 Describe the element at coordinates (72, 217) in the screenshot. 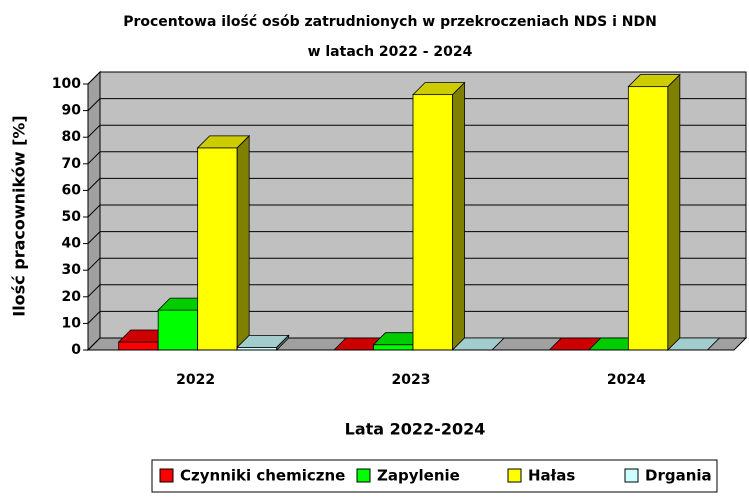

I see `y-tick-label: 50` at that location.